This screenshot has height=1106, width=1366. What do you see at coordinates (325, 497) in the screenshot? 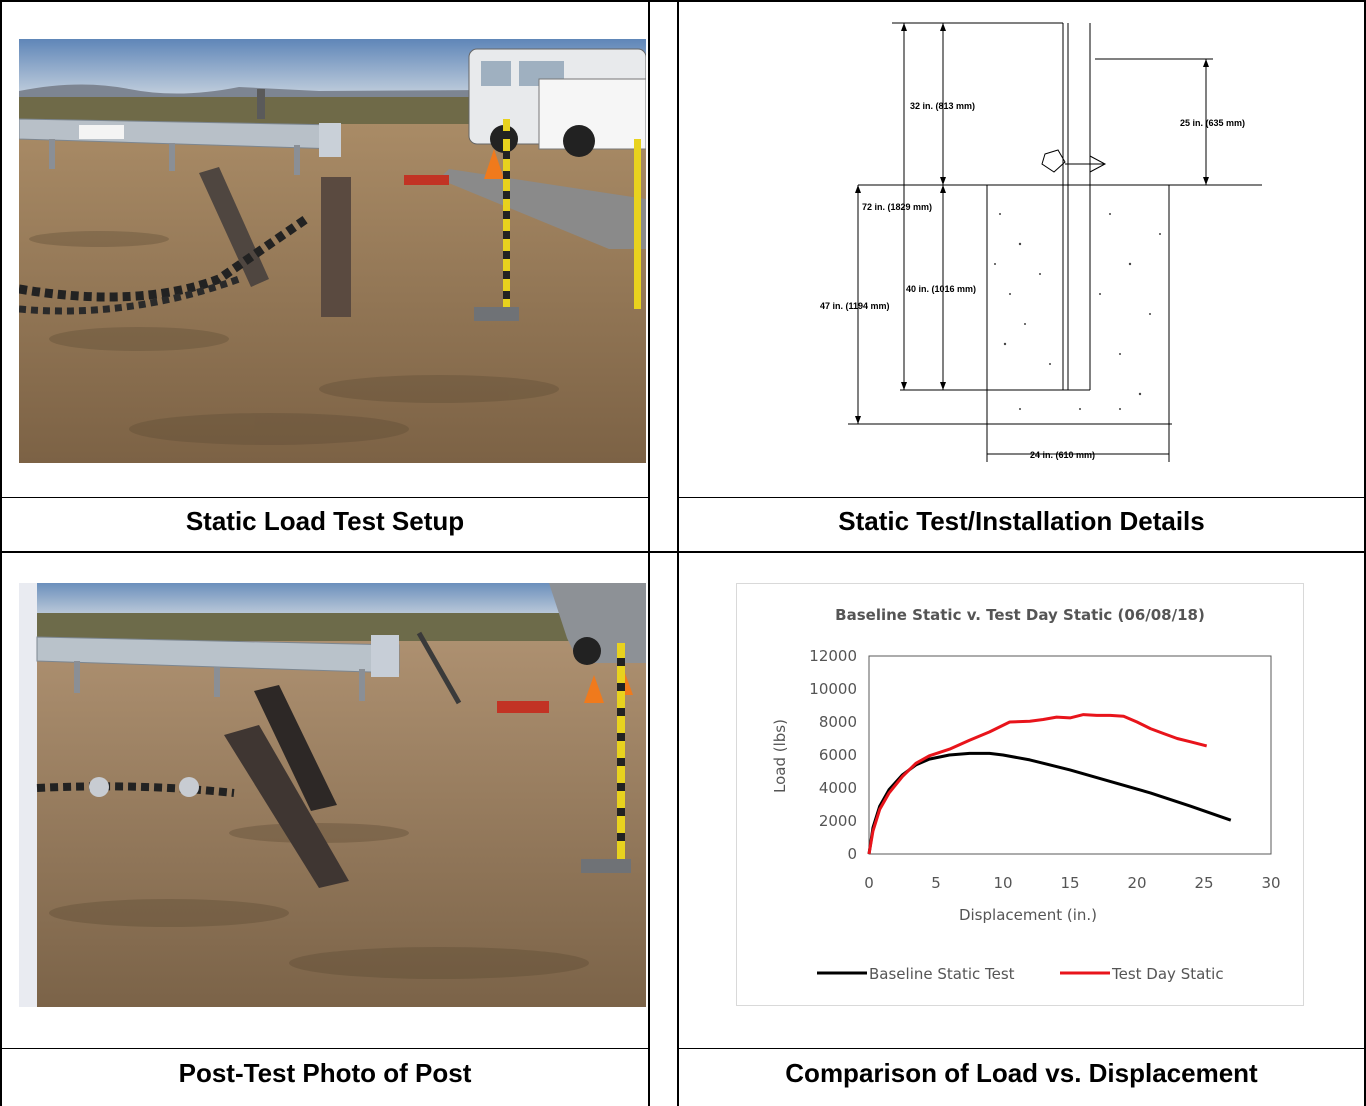
I see `caption-divider-left-top` at bounding box center [325, 497].